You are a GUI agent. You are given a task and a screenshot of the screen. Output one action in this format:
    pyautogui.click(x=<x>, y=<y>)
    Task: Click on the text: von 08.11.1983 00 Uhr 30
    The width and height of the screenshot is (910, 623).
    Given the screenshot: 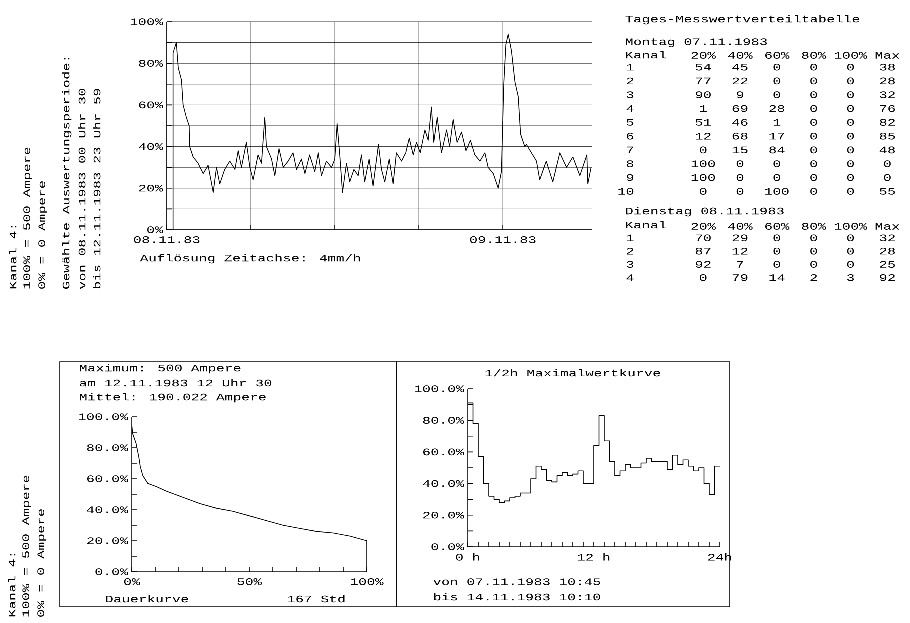 What is the action you would take?
    pyautogui.click(x=82, y=189)
    